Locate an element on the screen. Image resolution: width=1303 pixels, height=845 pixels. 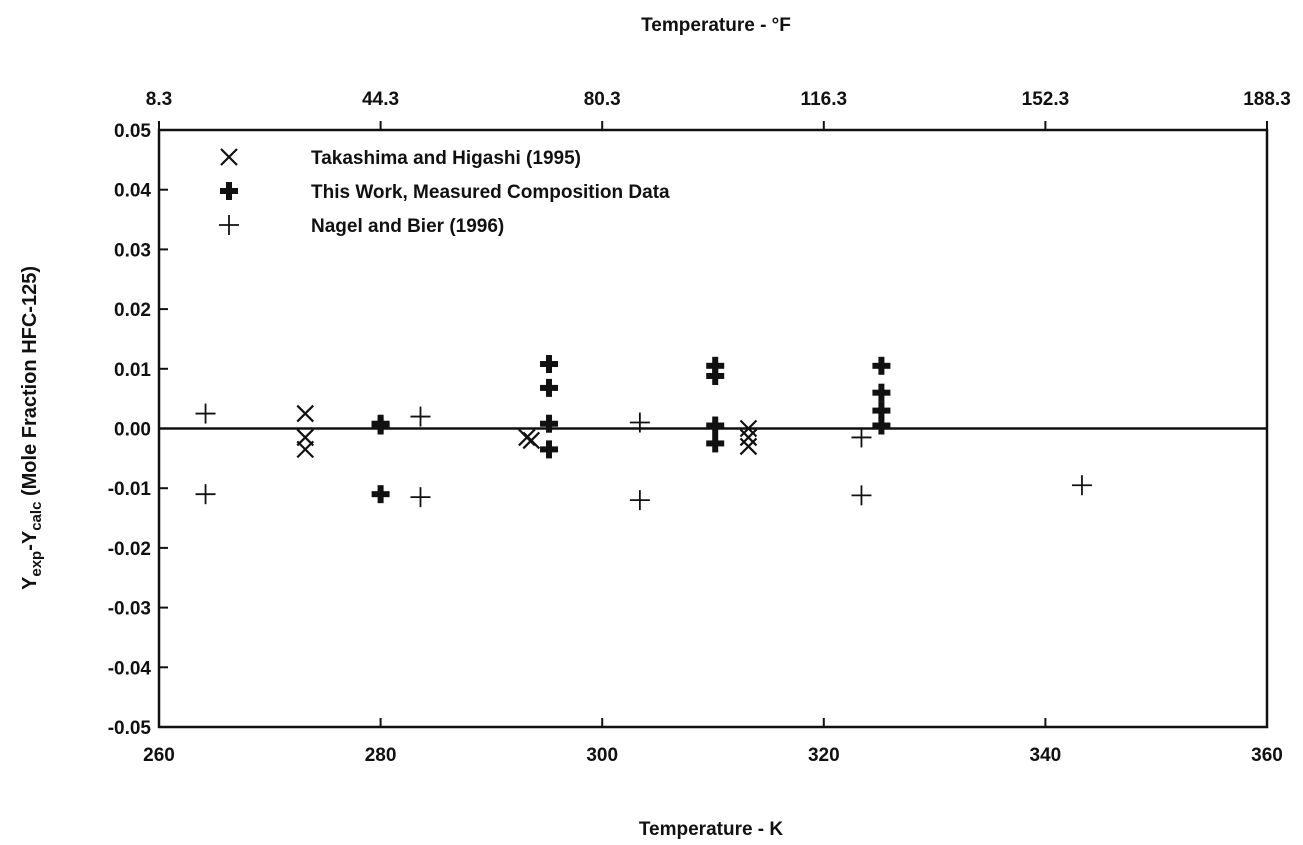
y-title-mid: -Y is located at coordinates (30, 540).